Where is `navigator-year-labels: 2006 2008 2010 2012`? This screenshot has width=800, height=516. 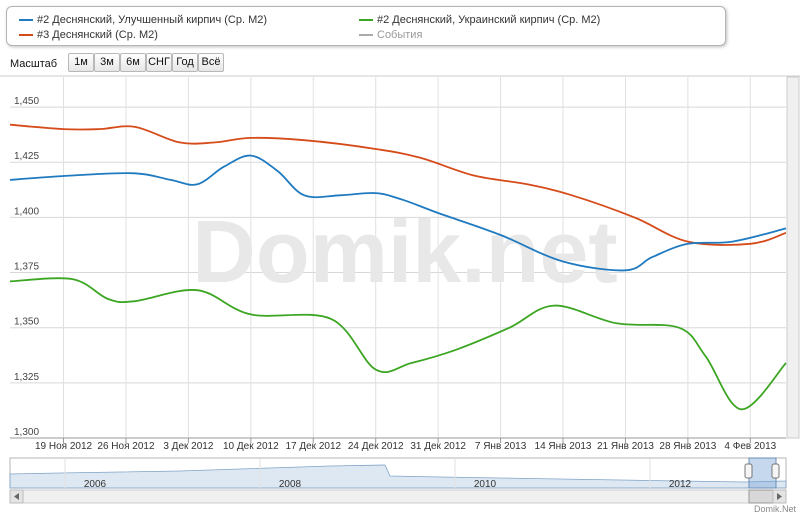 navigator-year-labels: 2006 2008 2010 2012 is located at coordinates (378, 474).